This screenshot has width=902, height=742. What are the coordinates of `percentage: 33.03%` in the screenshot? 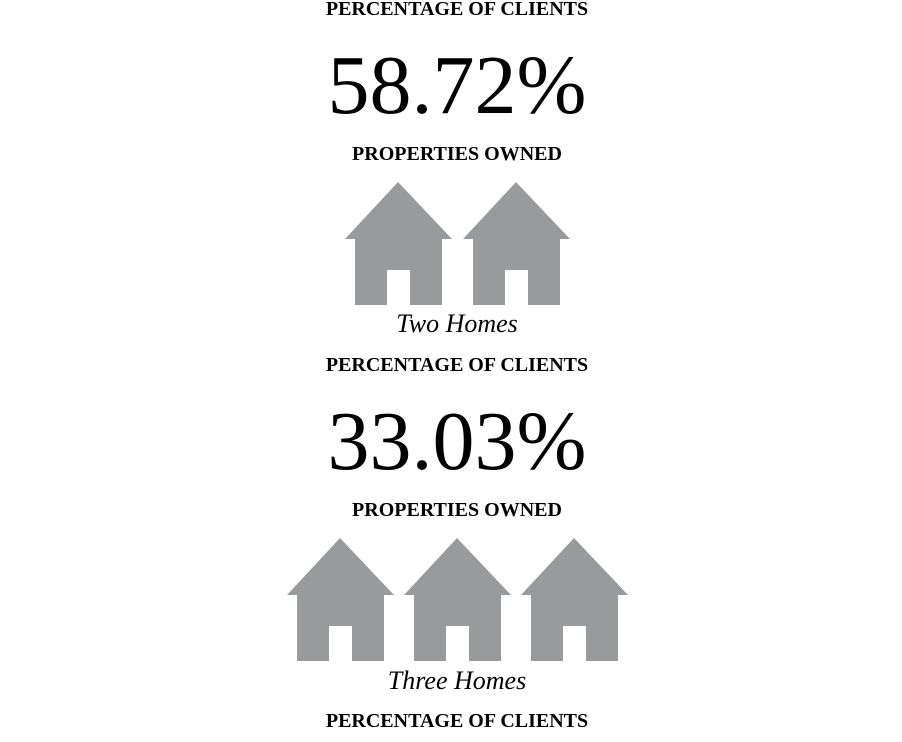 It's located at (457, 441).